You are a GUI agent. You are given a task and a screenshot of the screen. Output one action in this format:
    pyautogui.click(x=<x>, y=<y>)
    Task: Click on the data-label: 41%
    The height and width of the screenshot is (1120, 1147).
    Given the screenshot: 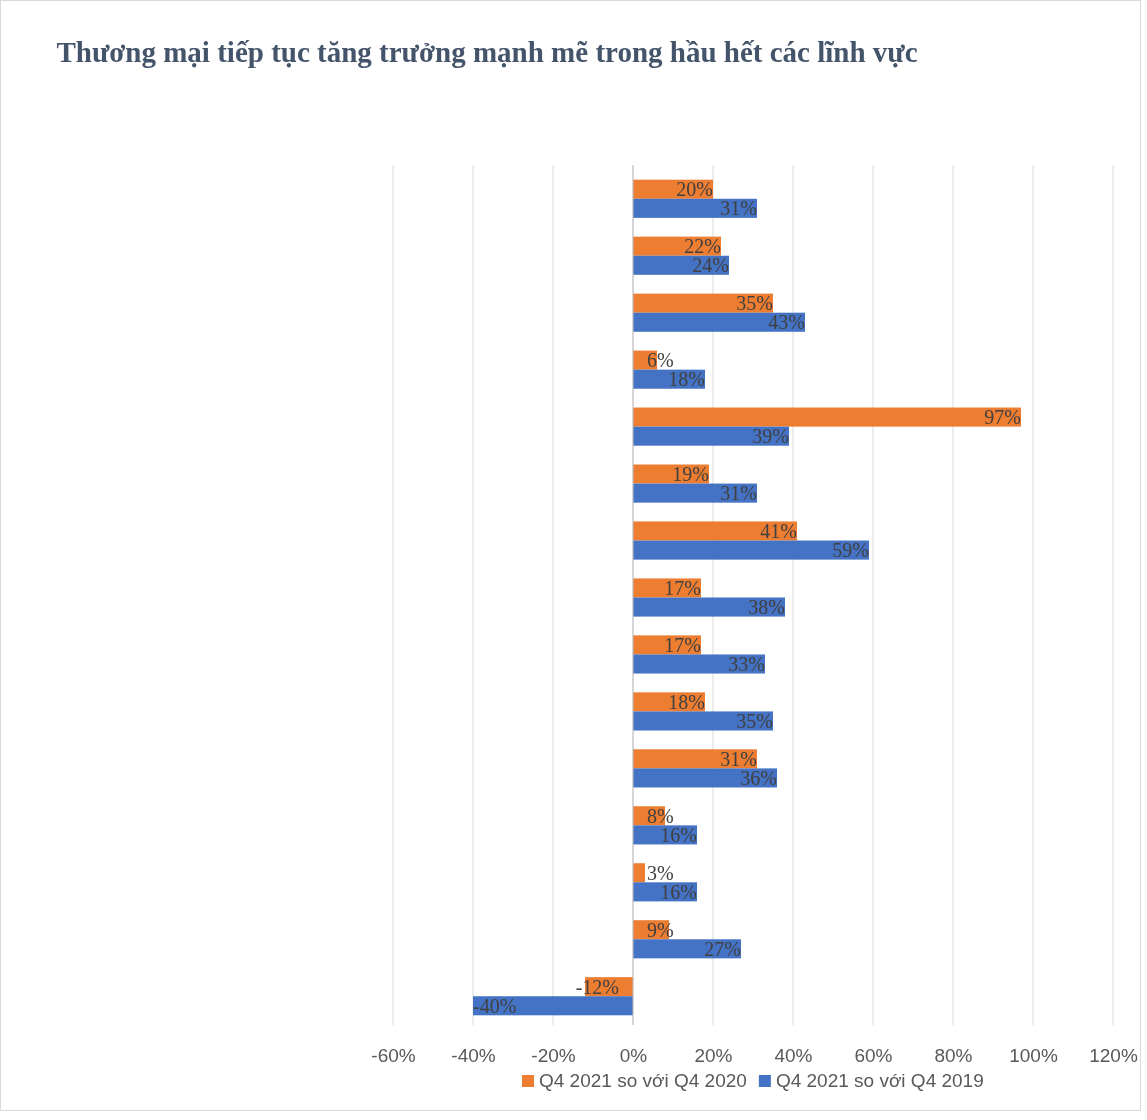 What is the action you would take?
    pyautogui.click(x=778, y=531)
    